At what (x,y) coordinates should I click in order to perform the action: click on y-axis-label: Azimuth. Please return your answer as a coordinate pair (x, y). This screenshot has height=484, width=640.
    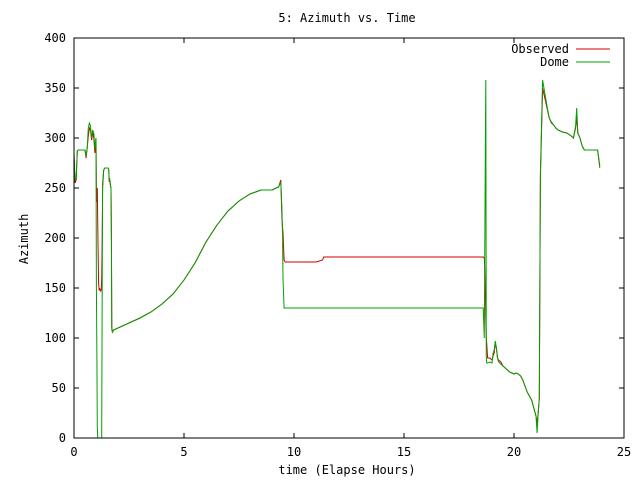
    Looking at the image, I should click on (24, 239).